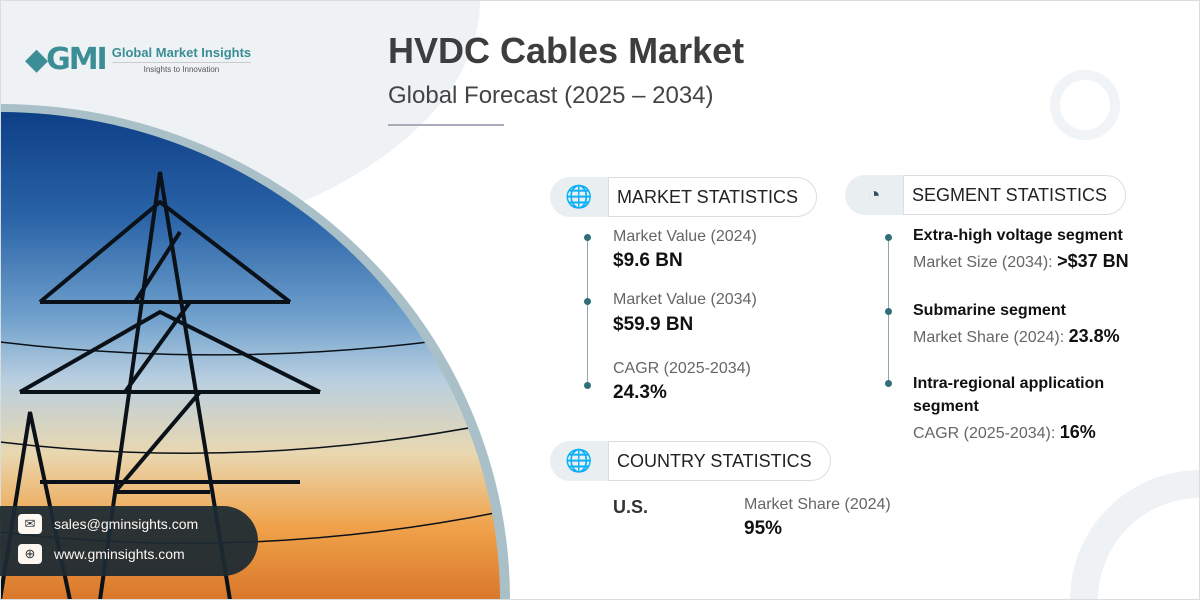  Describe the element at coordinates (66, 59) in the screenshot. I see `logo-mark: ◆GMI` at that location.